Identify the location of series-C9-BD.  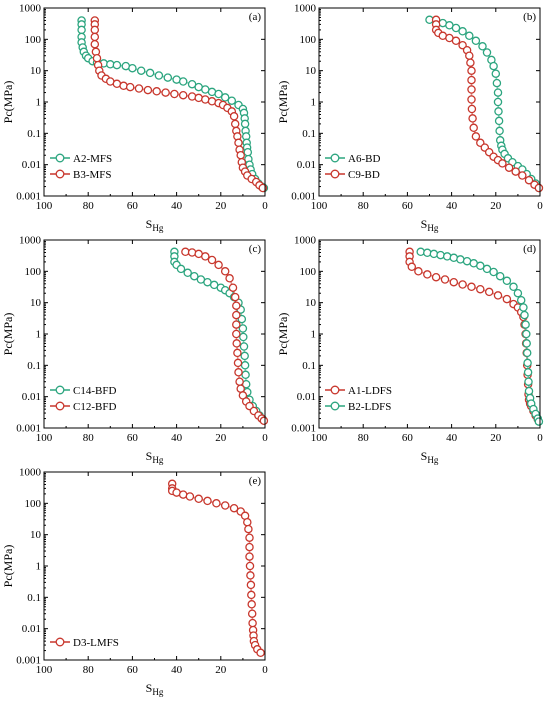
(487, 104).